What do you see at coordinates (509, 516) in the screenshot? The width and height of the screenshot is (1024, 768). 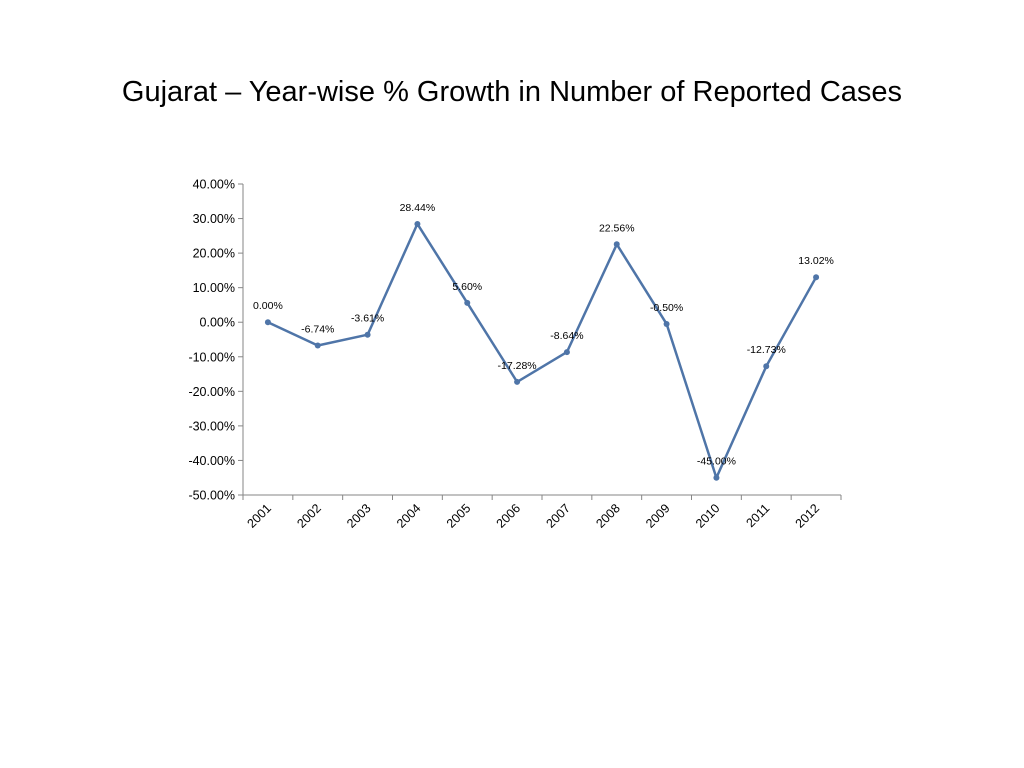 I see `x-tick-label: 2006` at bounding box center [509, 516].